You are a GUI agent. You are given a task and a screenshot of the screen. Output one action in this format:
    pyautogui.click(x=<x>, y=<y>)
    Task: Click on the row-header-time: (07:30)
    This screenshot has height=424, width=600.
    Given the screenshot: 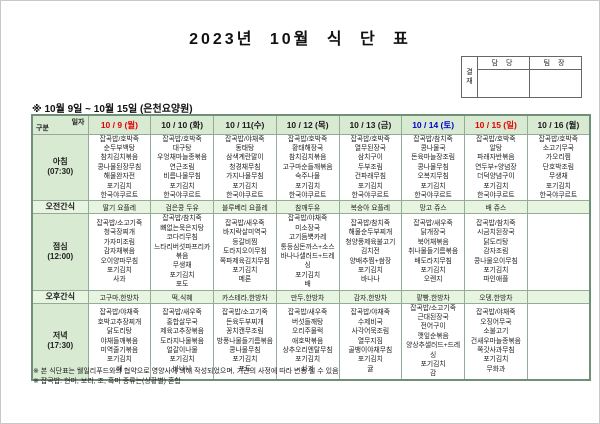 What is the action you would take?
    pyautogui.click(x=60, y=172)
    